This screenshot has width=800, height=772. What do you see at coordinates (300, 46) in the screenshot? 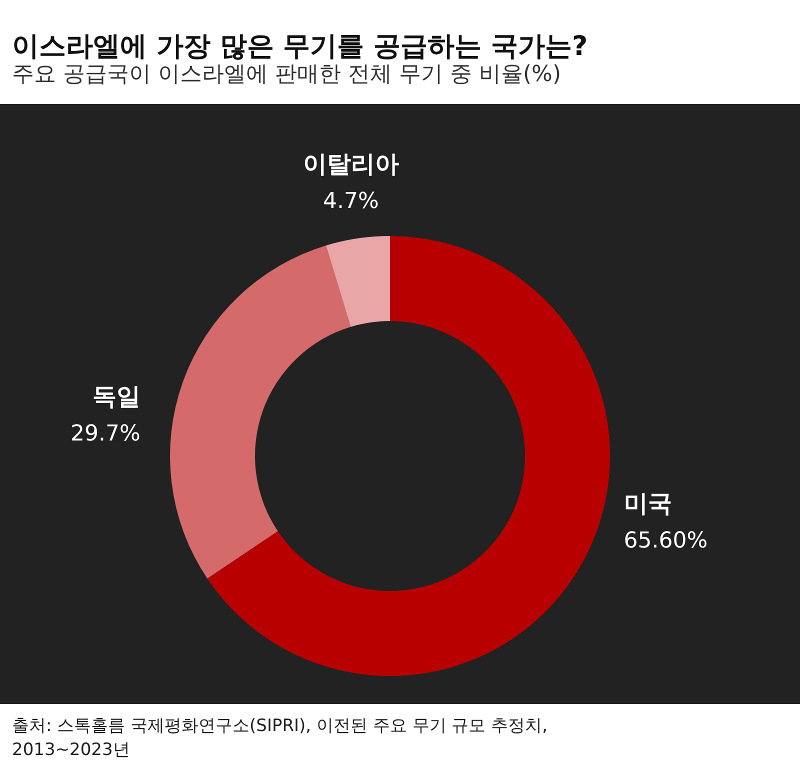
I see `chart-title: 이스라엘에 가장 많은 무기를 공급하는 국가는?` at bounding box center [300, 46].